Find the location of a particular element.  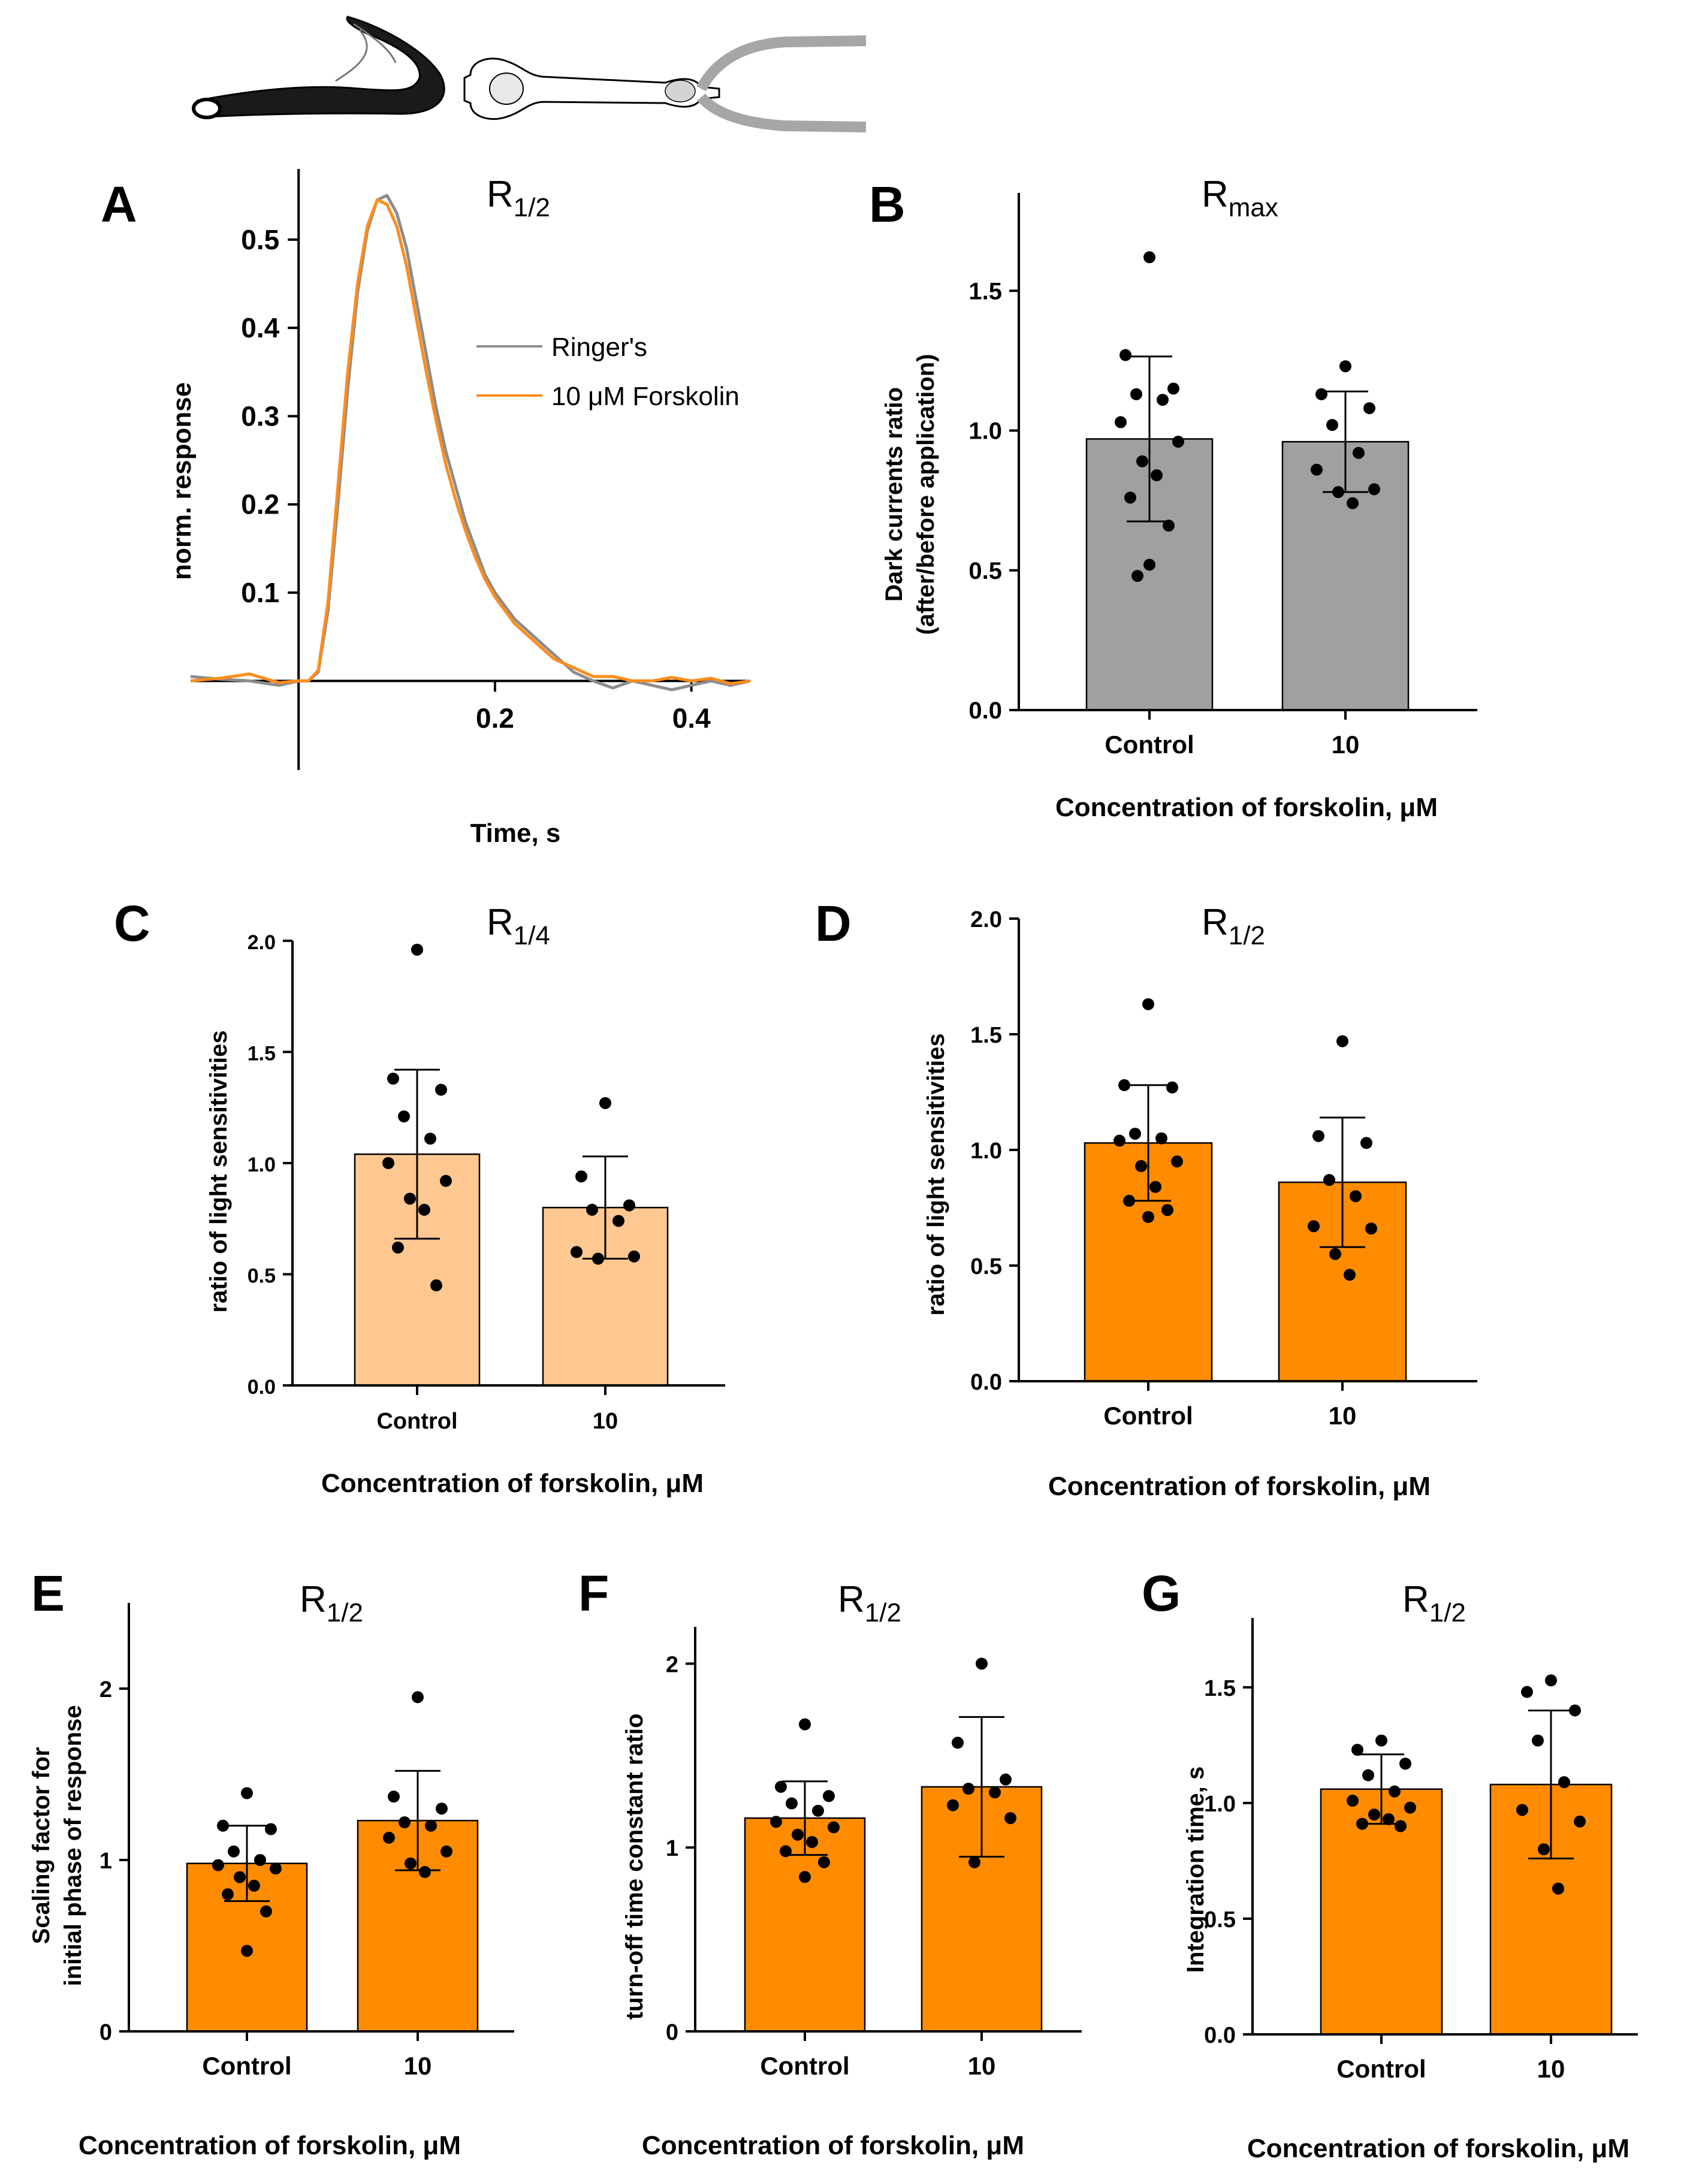

panel-a-y-tick-label: 0.3 is located at coordinates (260, 416).